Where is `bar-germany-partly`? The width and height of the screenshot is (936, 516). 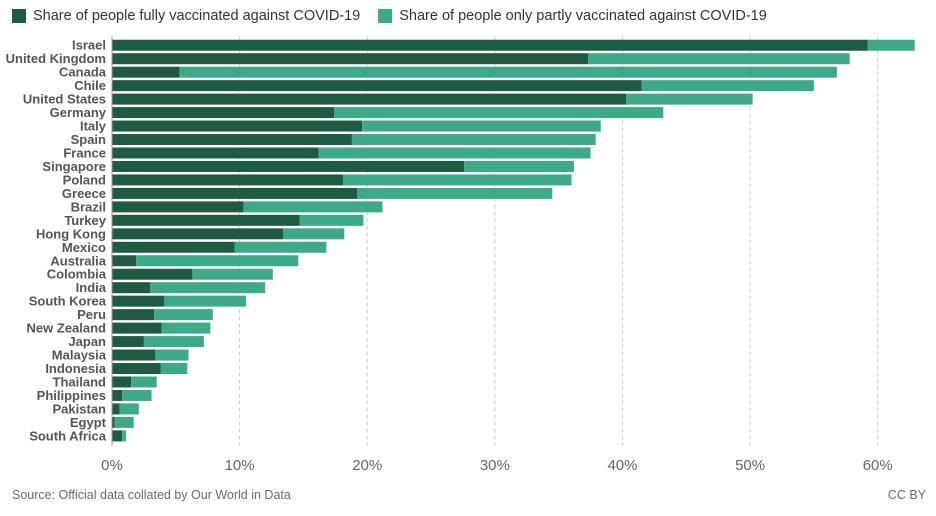 bar-germany-partly is located at coordinates (499, 113).